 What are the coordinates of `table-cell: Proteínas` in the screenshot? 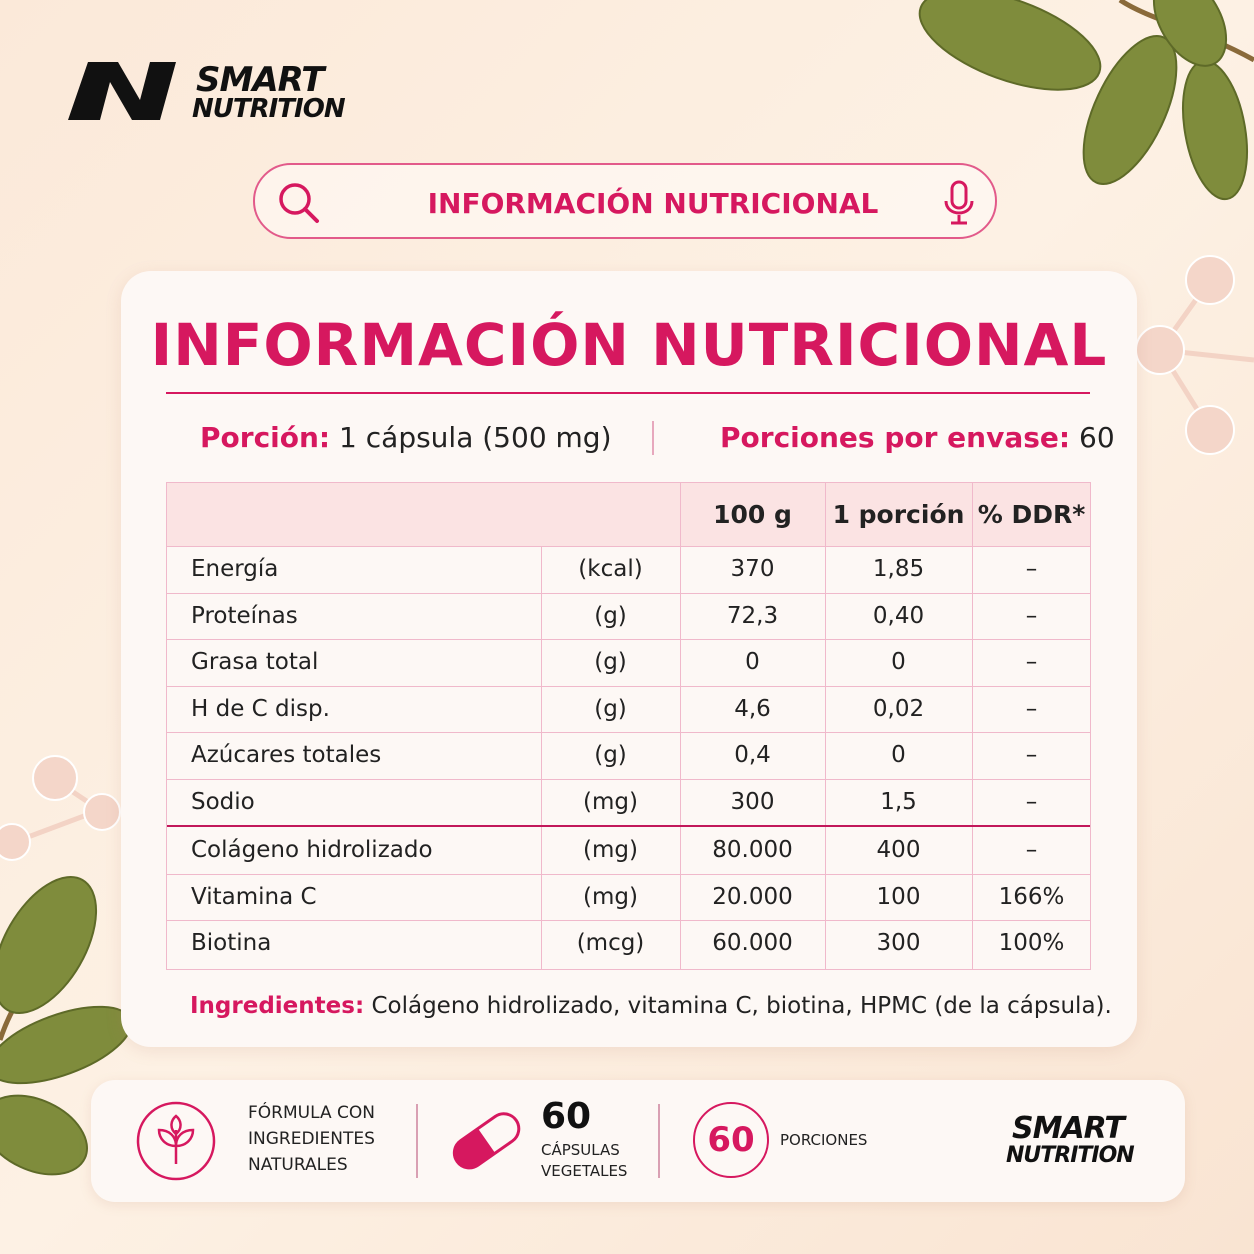 It's located at (244, 615).